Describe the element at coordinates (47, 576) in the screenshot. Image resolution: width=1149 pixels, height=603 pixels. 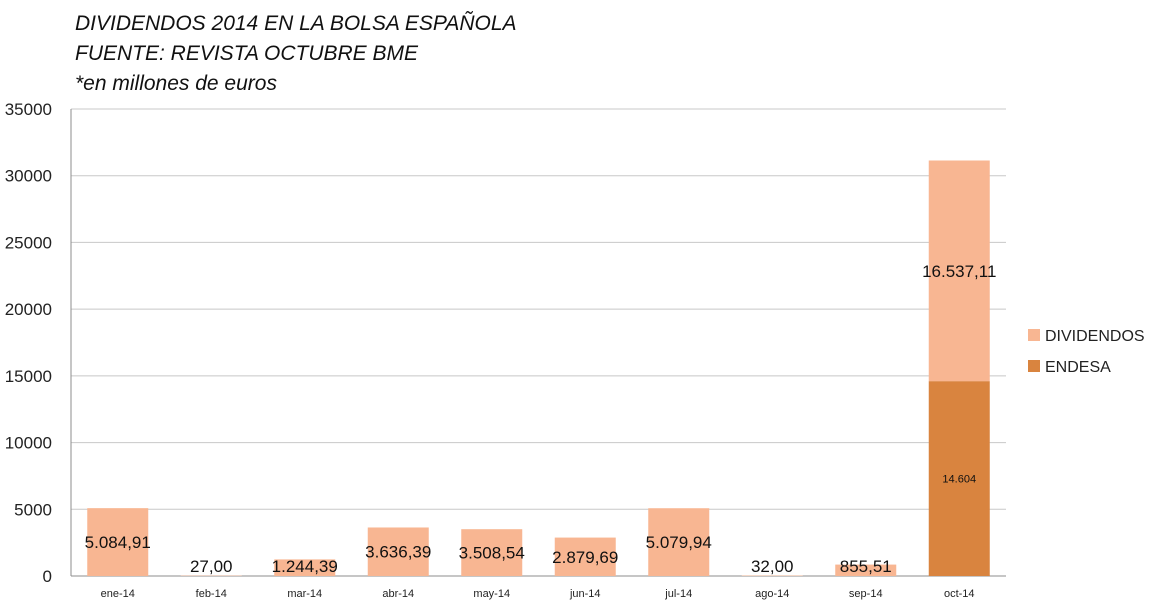
I see `y-tick-label: 0` at that location.